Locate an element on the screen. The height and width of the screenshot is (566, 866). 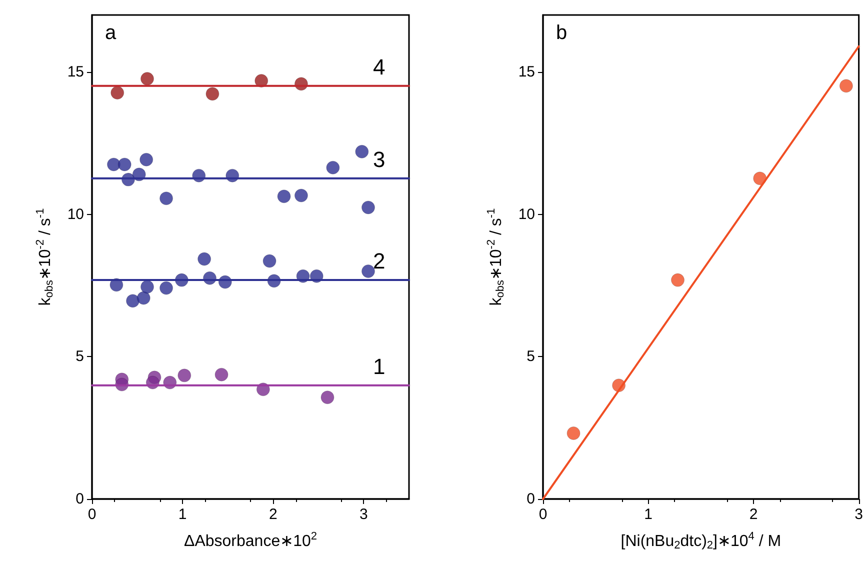
chart-title: a is located at coordinates (111, 33).